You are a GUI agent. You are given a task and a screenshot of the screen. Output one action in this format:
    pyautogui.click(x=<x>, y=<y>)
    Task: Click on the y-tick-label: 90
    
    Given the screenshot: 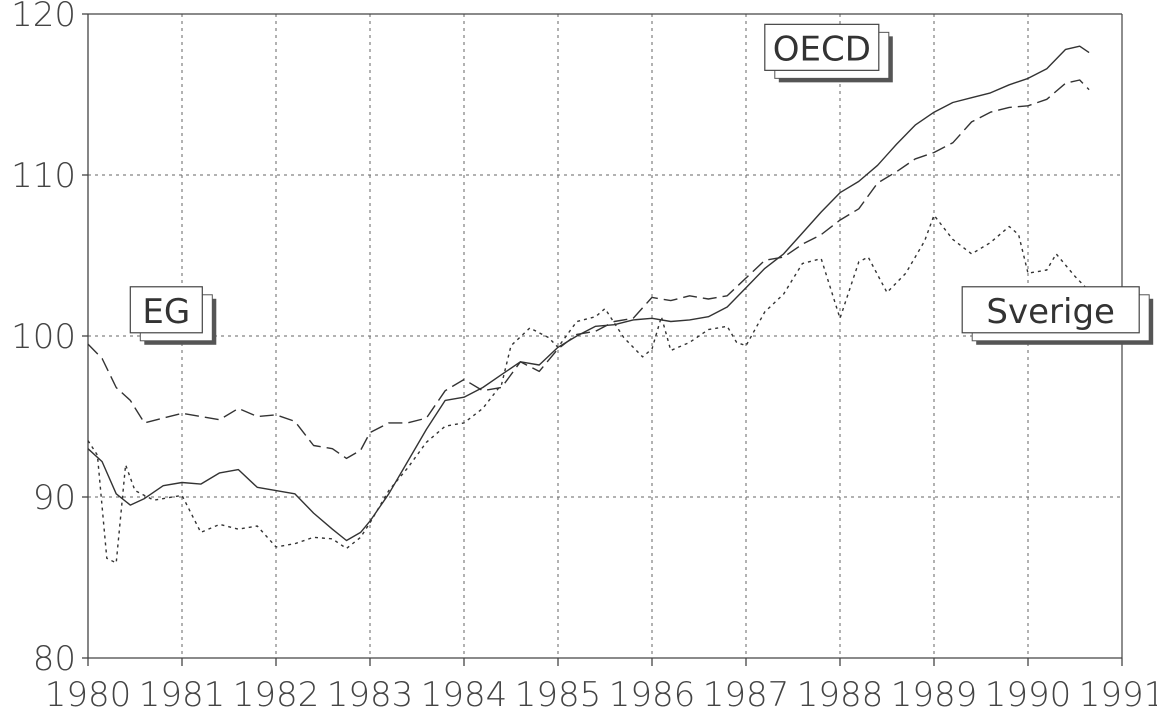 What is the action you would take?
    pyautogui.click(x=54, y=498)
    